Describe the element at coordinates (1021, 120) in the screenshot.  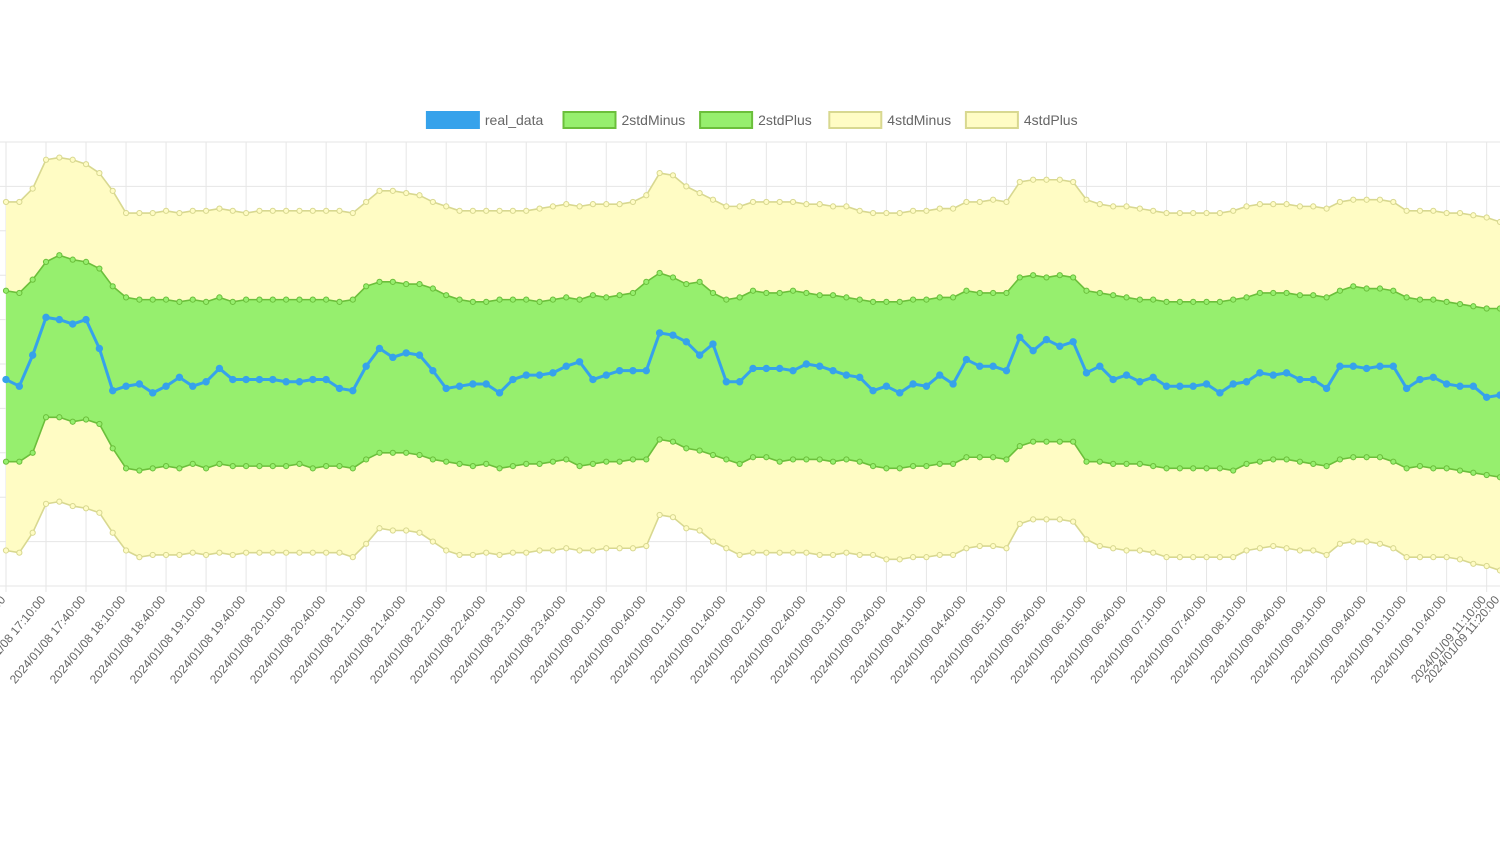
I see `legend-item-4stdPlus: 4stdPlus` at that location.